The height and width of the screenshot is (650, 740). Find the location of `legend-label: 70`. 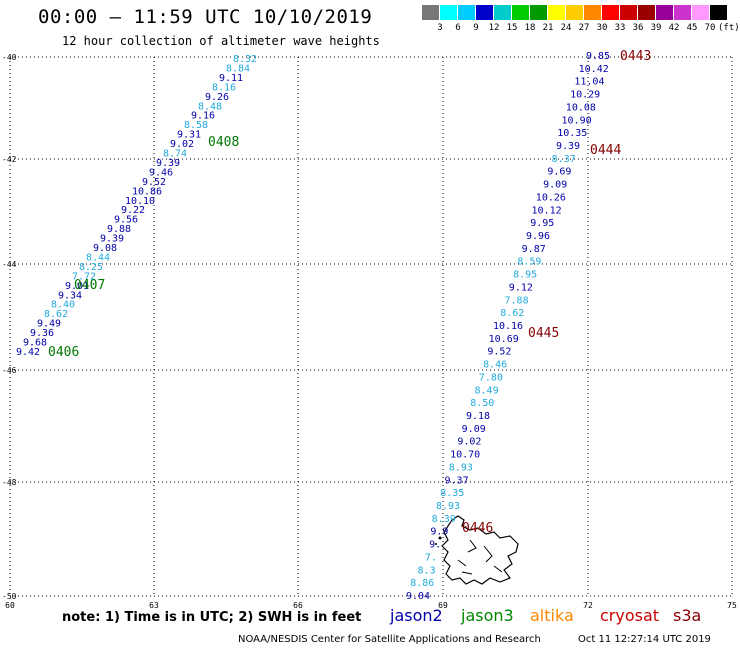

legend-label: 70 is located at coordinates (710, 28).